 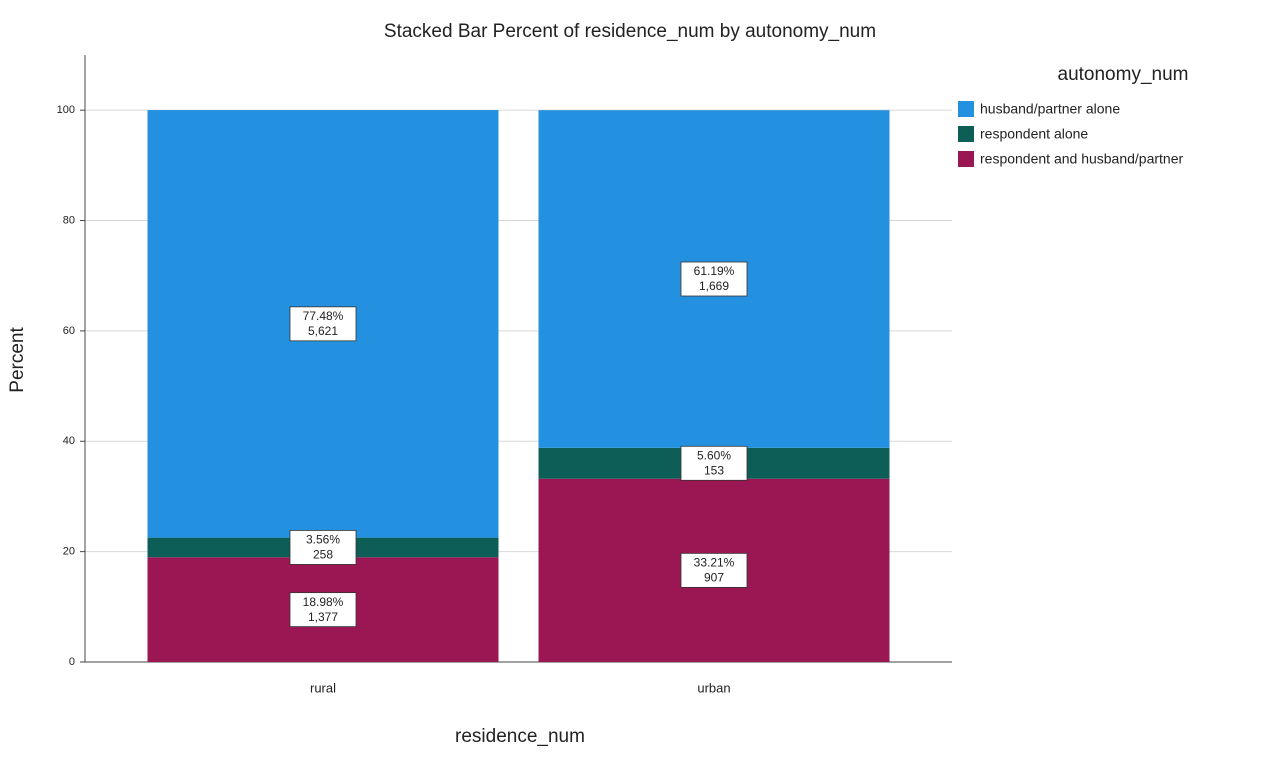 I want to click on segment-percent-label: 3.56%, so click(x=323, y=540).